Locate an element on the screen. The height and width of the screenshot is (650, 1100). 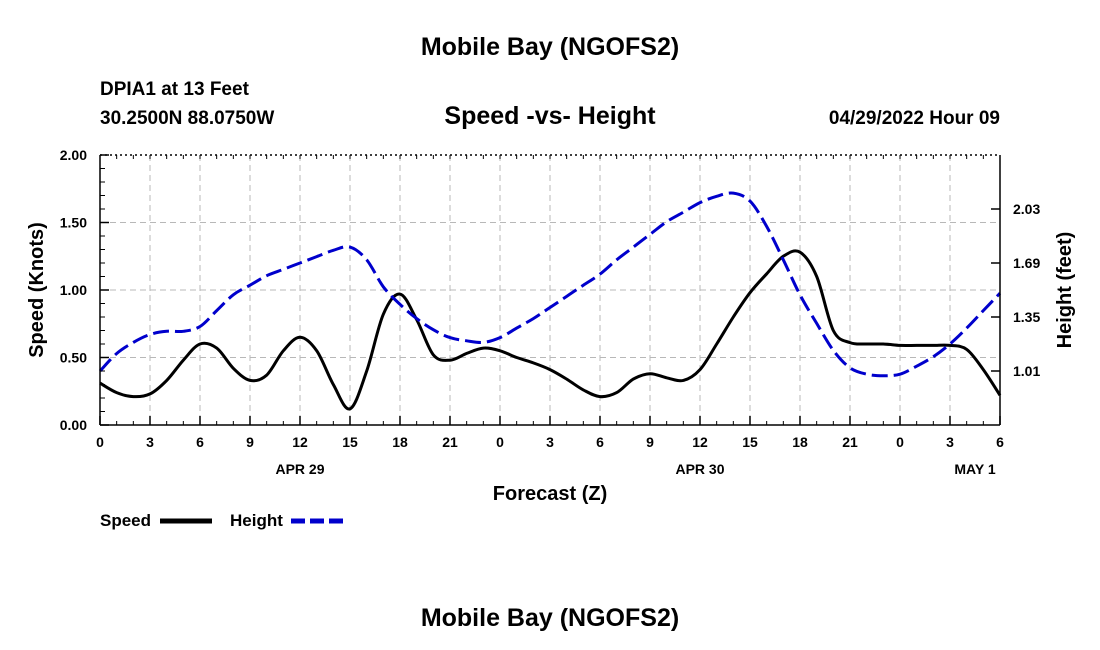
legend: Speed Height is located at coordinates (221, 520).